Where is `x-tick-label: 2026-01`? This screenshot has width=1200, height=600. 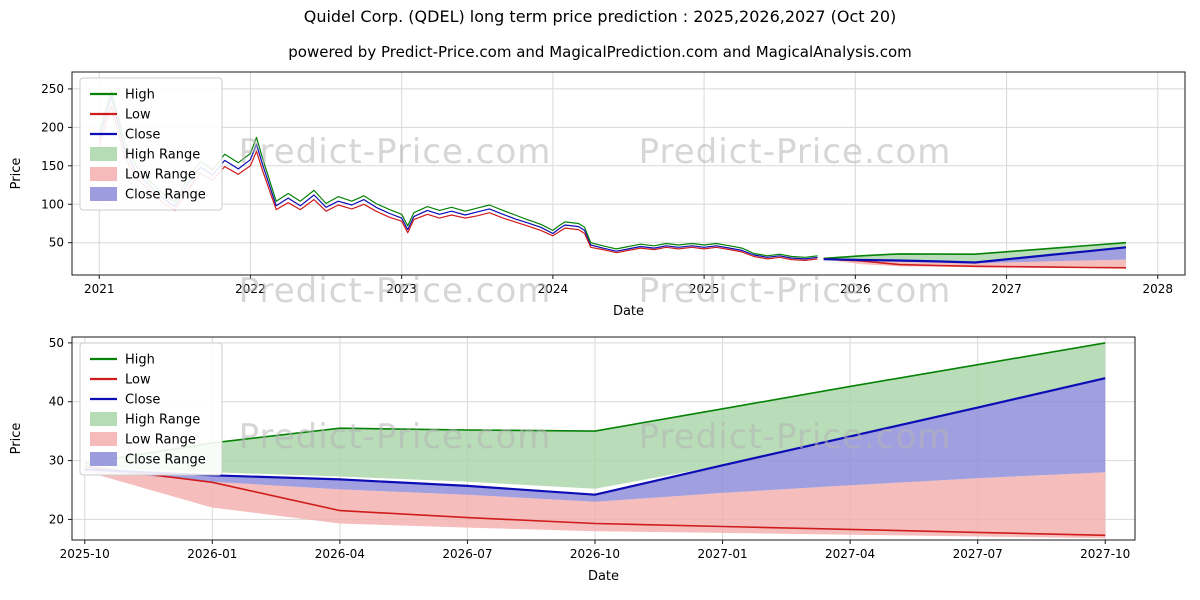 x-tick-label: 2026-01 is located at coordinates (212, 554).